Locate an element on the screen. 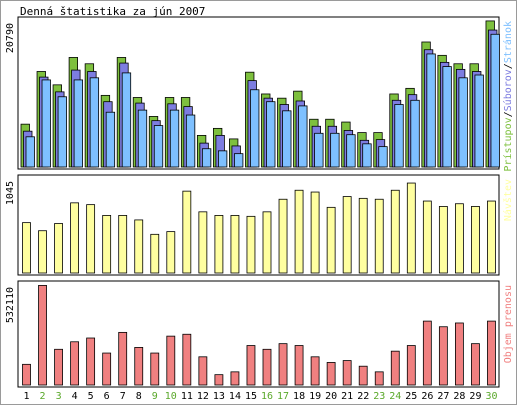 The width and height of the screenshot is (517, 405). x-tick-label: 17 is located at coordinates (283, 396).